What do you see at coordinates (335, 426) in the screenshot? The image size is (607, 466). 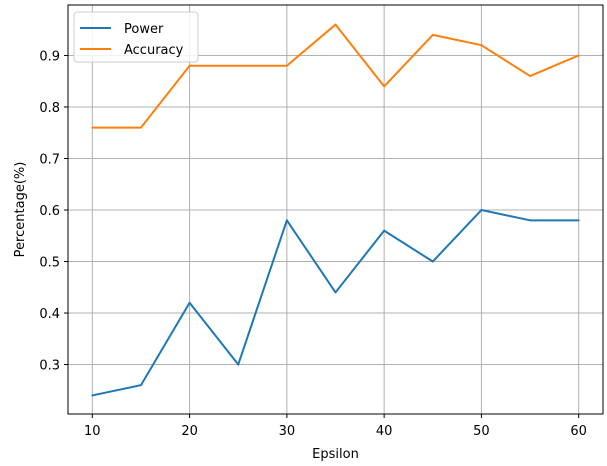 I see `x-axis-ticks: 10 20 30 40 50 60` at bounding box center [335, 426].